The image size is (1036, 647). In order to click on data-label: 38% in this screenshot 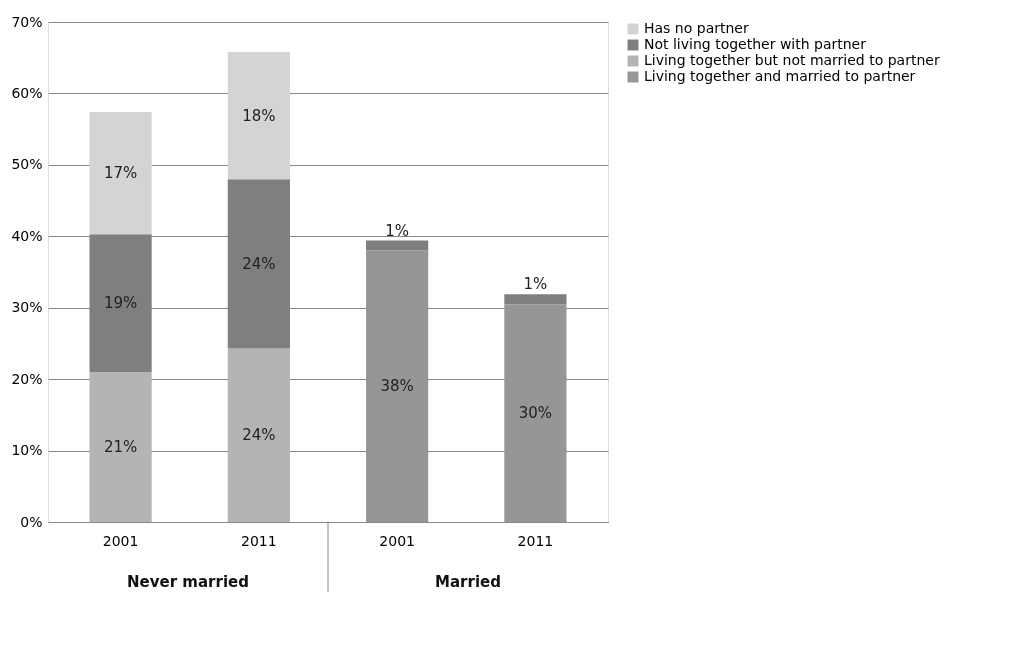, I will do `click(397, 386)`.